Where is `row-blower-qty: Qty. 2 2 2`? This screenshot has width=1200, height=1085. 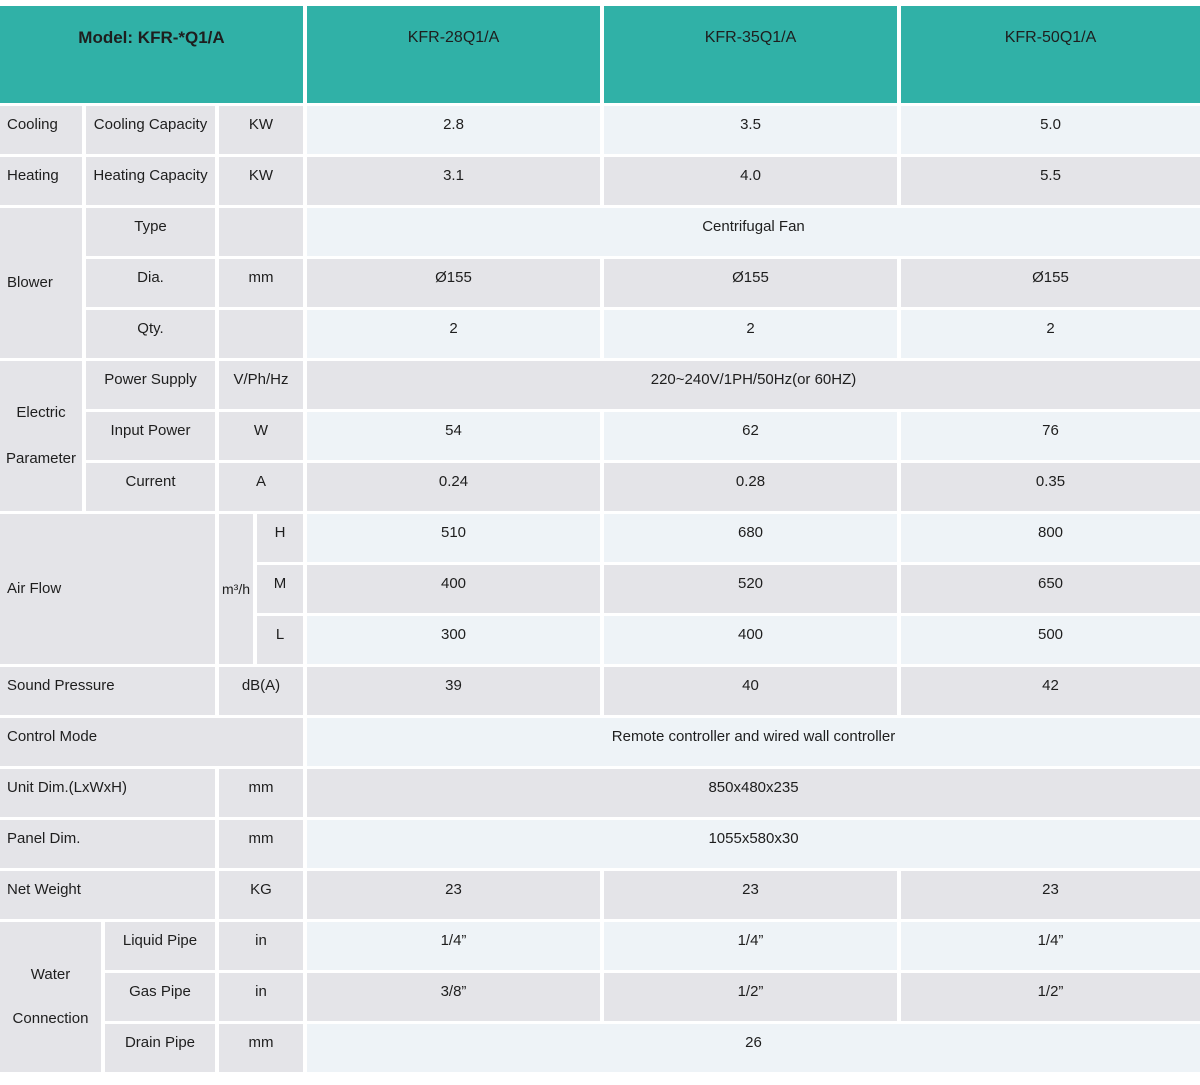 row-blower-qty: Qty. 2 2 2 is located at coordinates (643, 334).